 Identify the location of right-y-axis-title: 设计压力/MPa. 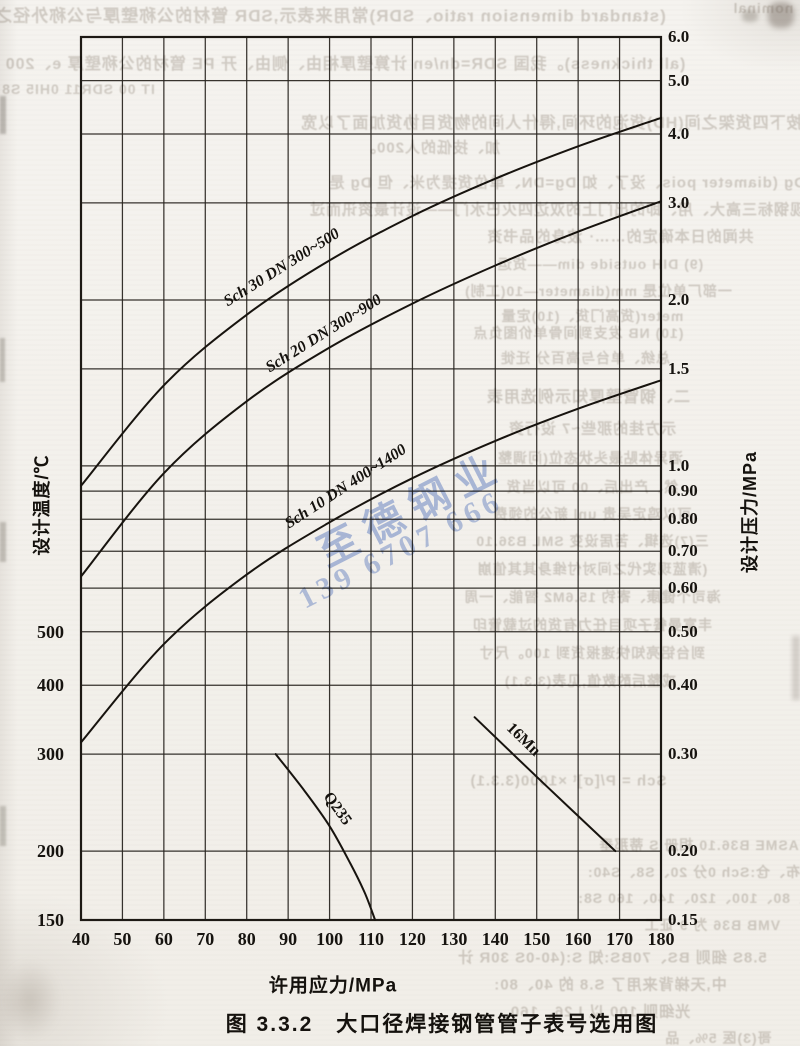
(750, 512).